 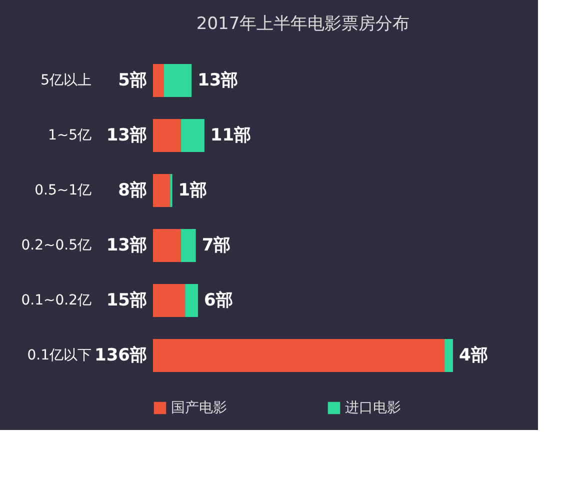 What do you see at coordinates (473, 356) in the screenshot?
I see `data-label: 4部` at bounding box center [473, 356].